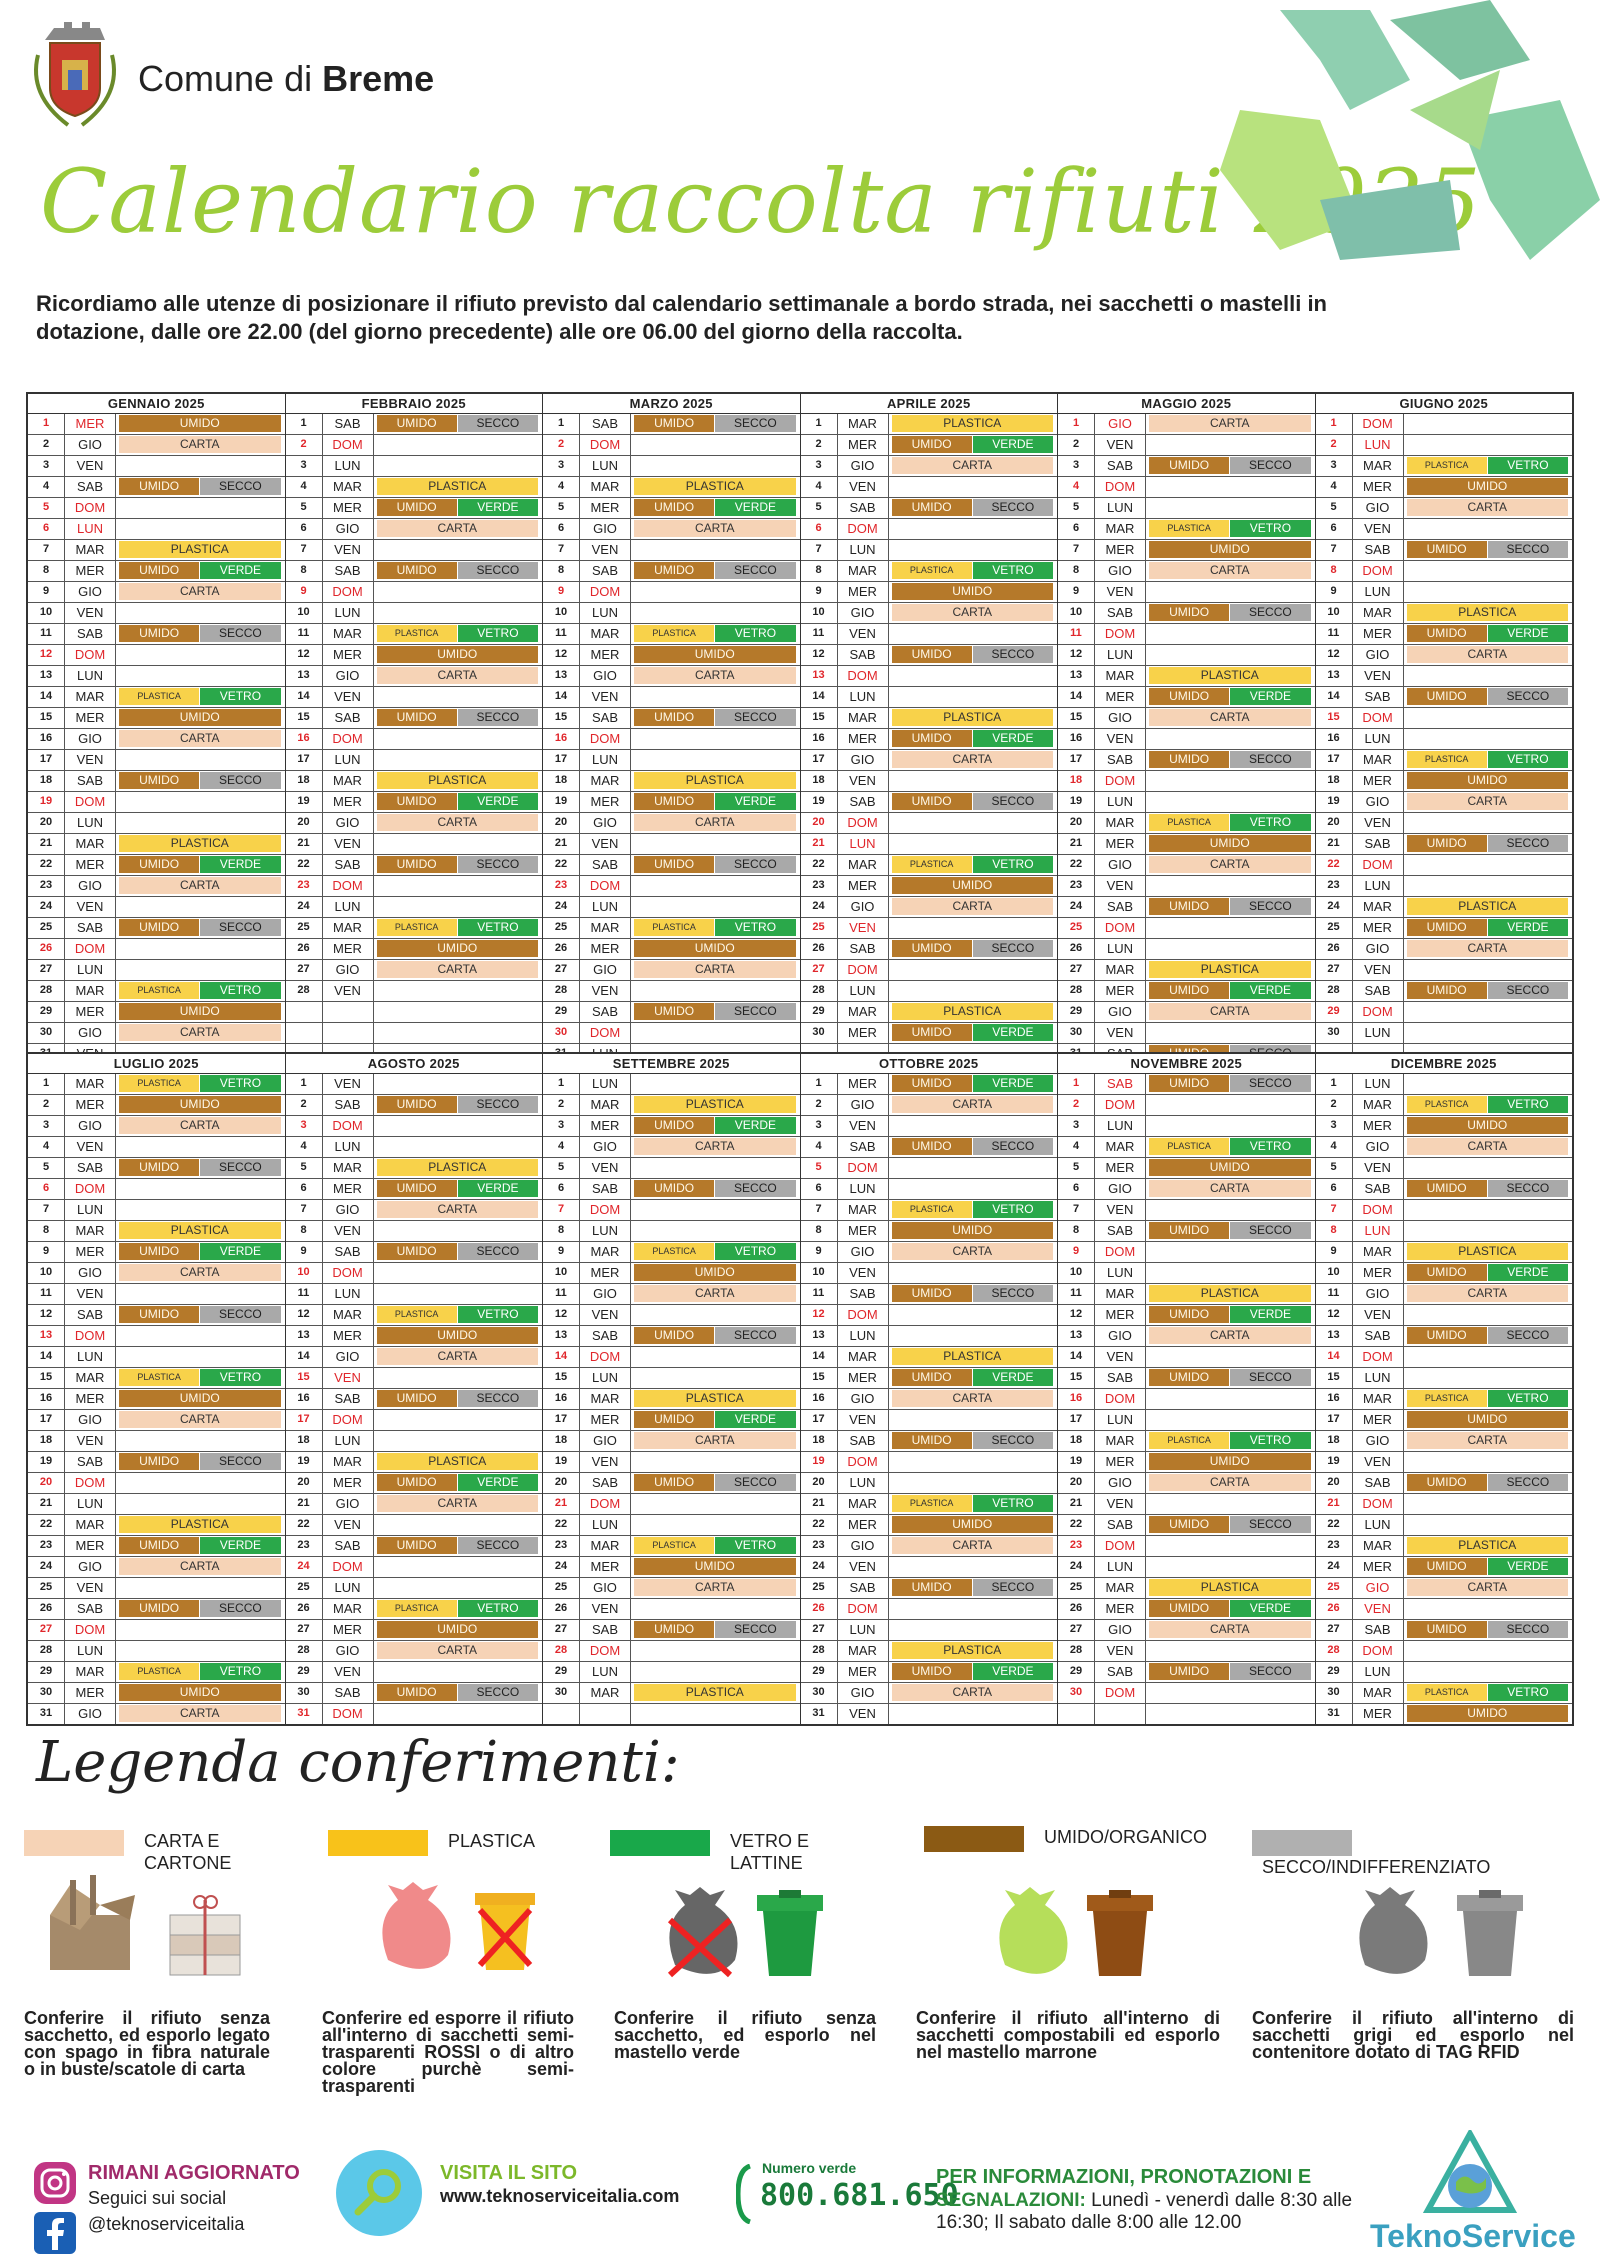 This screenshot has width=1600, height=2262. What do you see at coordinates (1076, 1693) in the screenshot?
I see `day-number: 30` at bounding box center [1076, 1693].